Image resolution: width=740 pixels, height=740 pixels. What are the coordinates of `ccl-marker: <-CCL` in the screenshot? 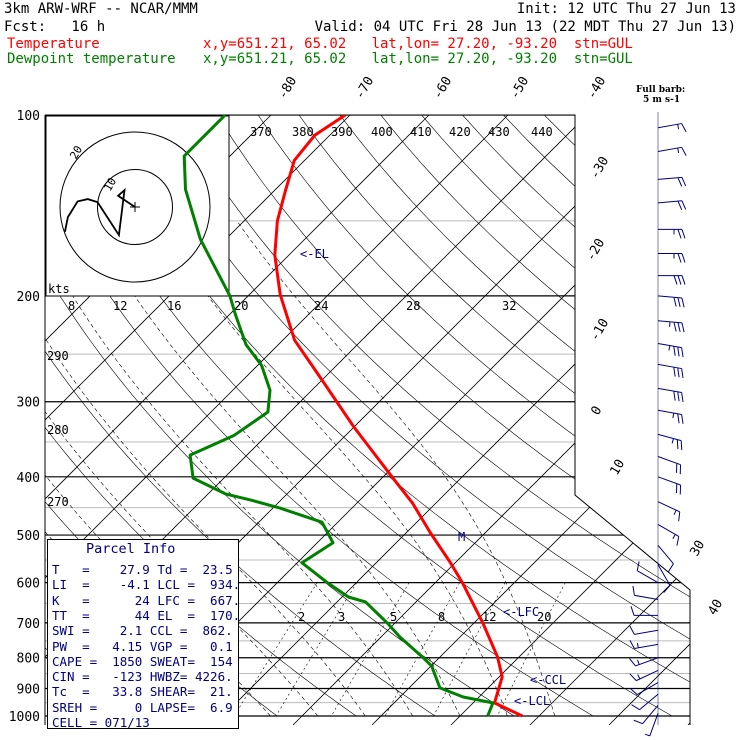 It's located at (548, 680).